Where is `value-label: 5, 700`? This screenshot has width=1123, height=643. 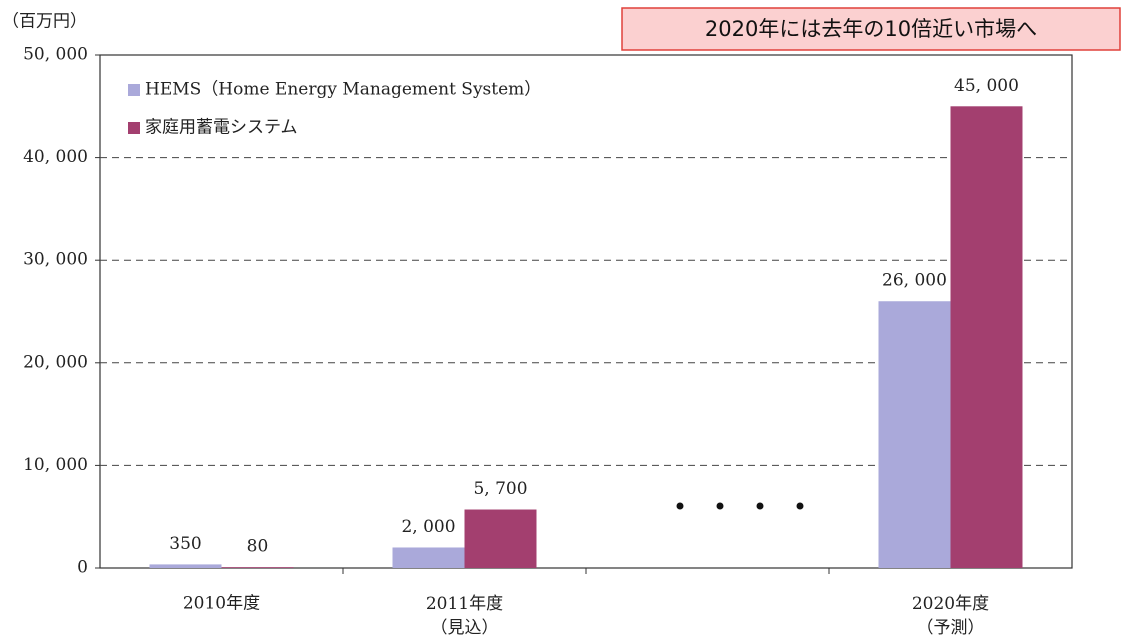 value-label: 5, 700 is located at coordinates (500, 489).